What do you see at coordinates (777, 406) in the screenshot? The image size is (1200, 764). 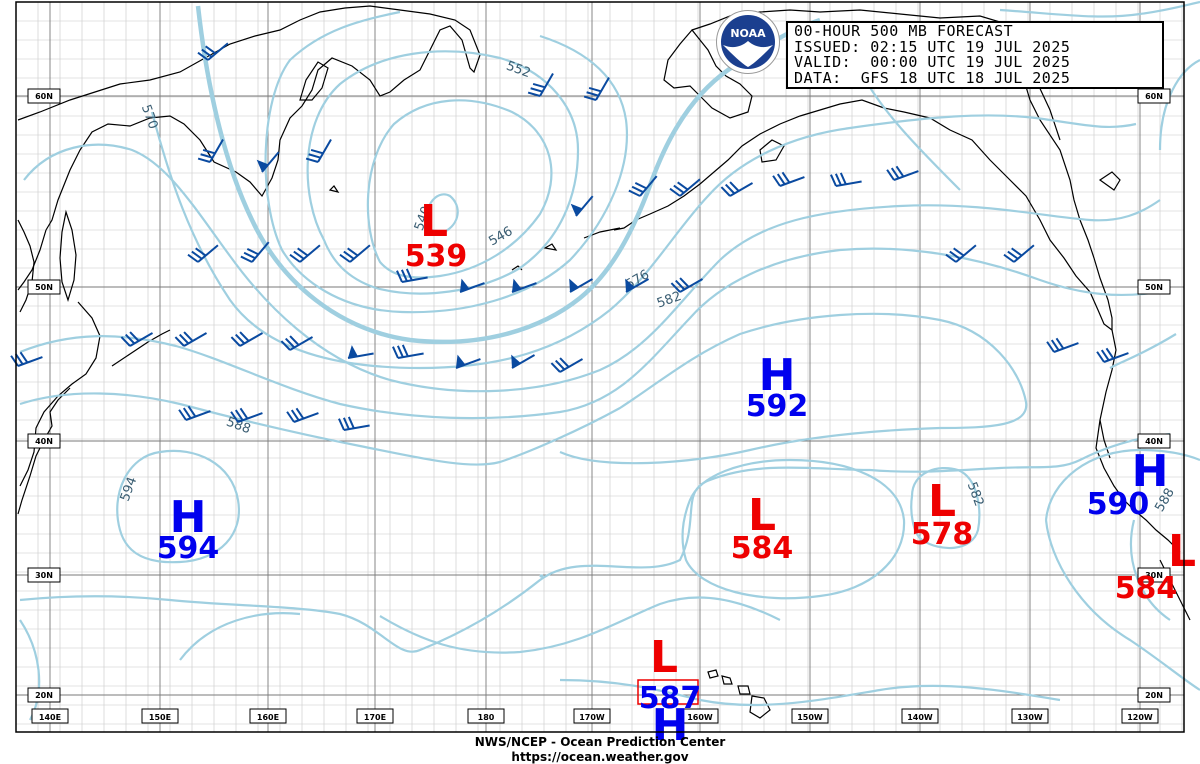 I see `center-value: 592` at bounding box center [777, 406].